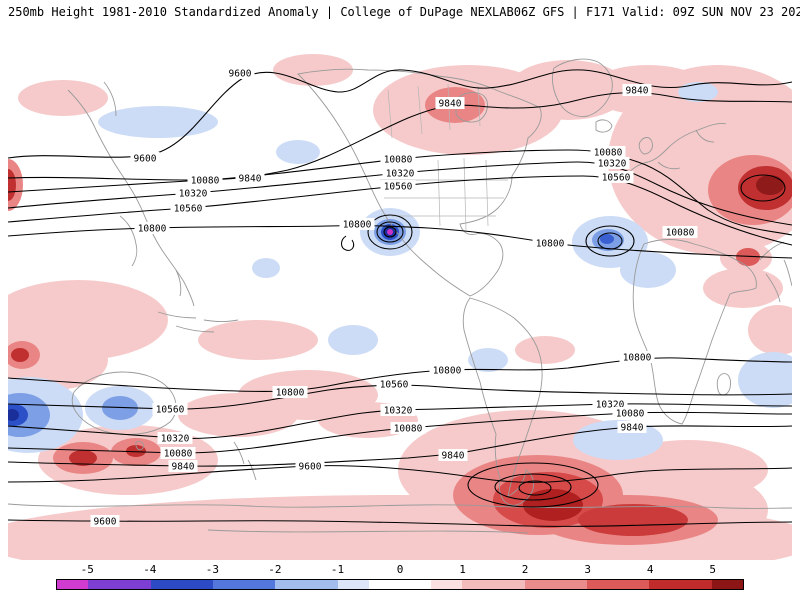 The width and height of the screenshot is (800, 600). What do you see at coordinates (462, 569) in the screenshot?
I see `colorbar-tick: 1` at bounding box center [462, 569].